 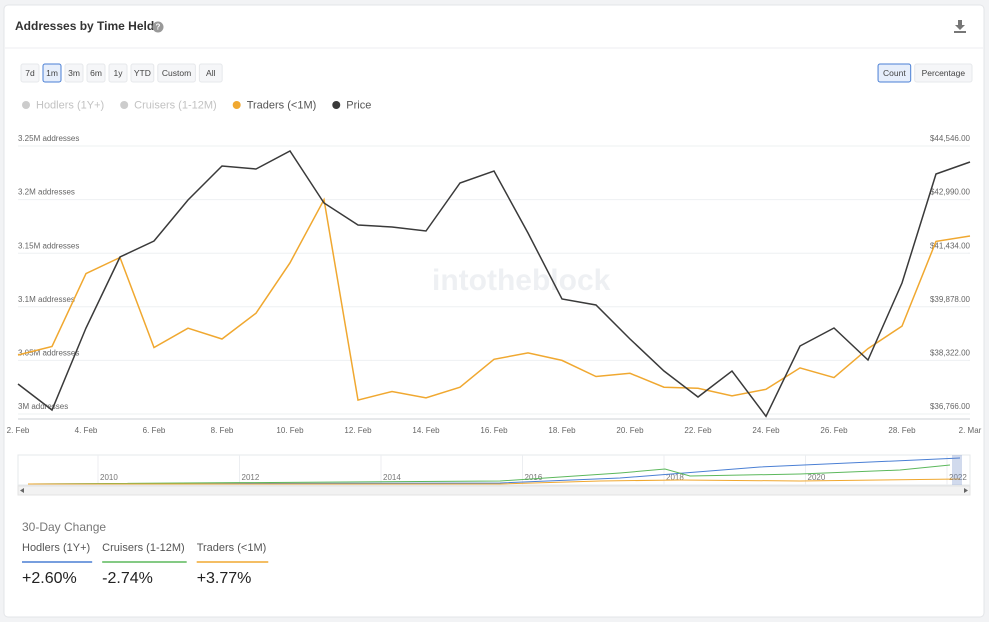 I want to click on x-tick-label: 6. Feb, so click(x=154, y=430).